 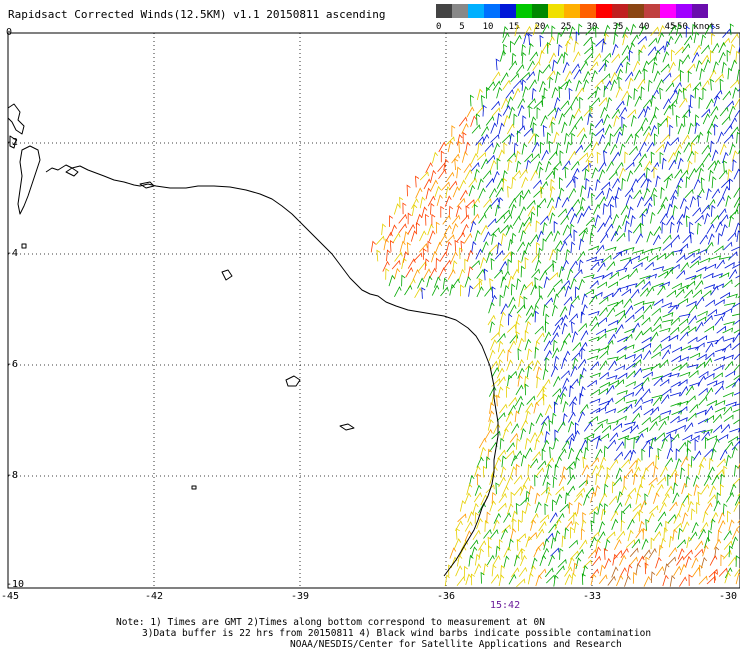 What do you see at coordinates (194, 487) in the screenshot?
I see `island-small` at bounding box center [194, 487].